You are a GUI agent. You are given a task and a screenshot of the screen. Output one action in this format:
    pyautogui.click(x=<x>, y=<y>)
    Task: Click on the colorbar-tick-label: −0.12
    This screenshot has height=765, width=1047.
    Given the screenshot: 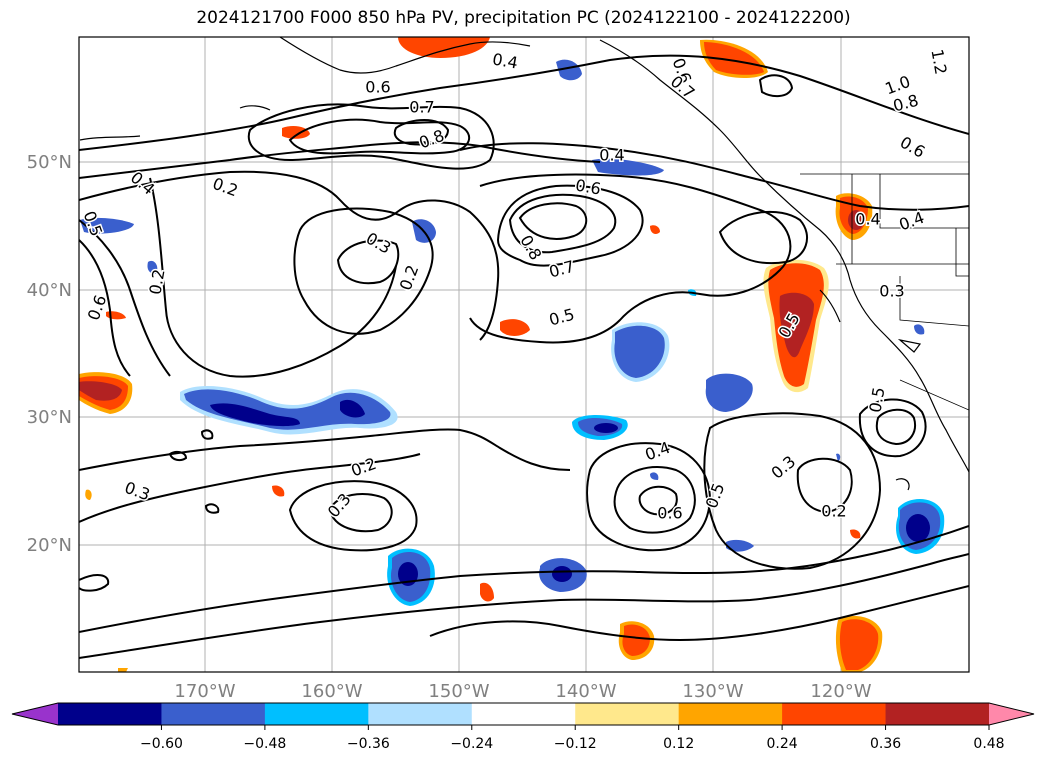 What is the action you would take?
    pyautogui.click(x=575, y=744)
    